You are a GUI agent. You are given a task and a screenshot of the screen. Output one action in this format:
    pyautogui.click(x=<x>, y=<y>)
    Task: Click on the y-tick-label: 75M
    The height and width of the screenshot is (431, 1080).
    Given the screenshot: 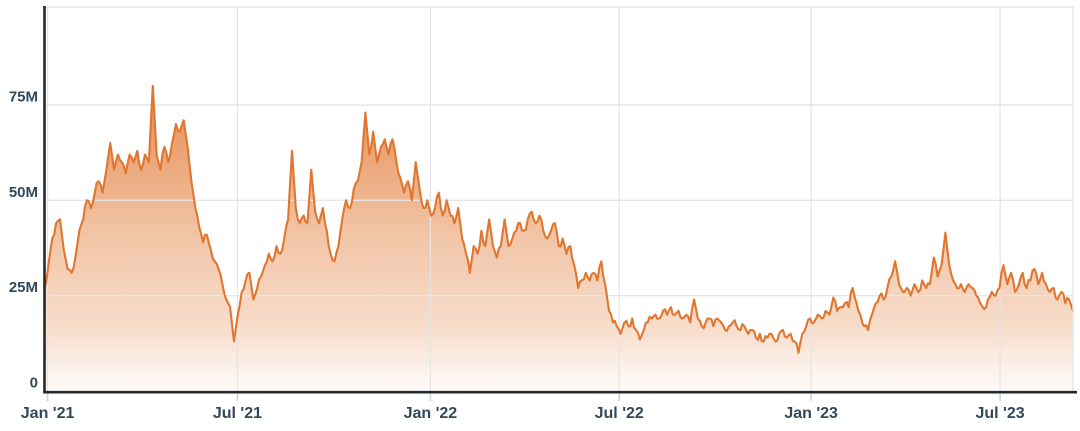 What is the action you would take?
    pyautogui.click(x=23, y=97)
    